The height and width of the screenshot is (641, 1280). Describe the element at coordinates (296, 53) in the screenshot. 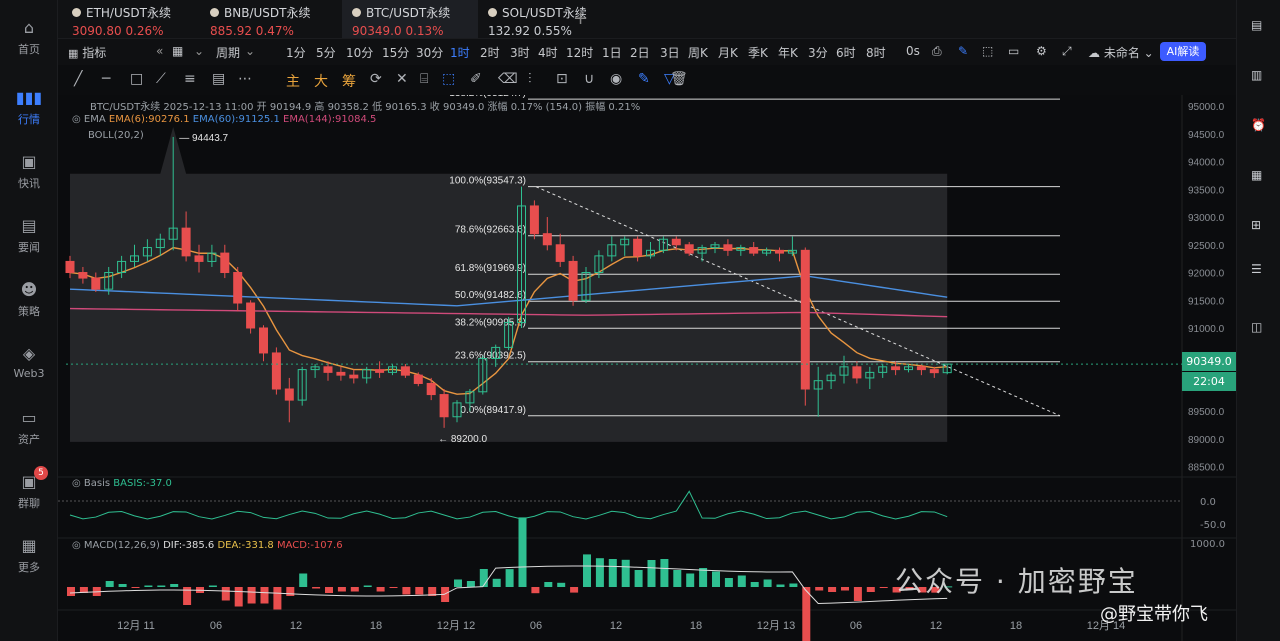

I see `interval-0: 1分` at that location.